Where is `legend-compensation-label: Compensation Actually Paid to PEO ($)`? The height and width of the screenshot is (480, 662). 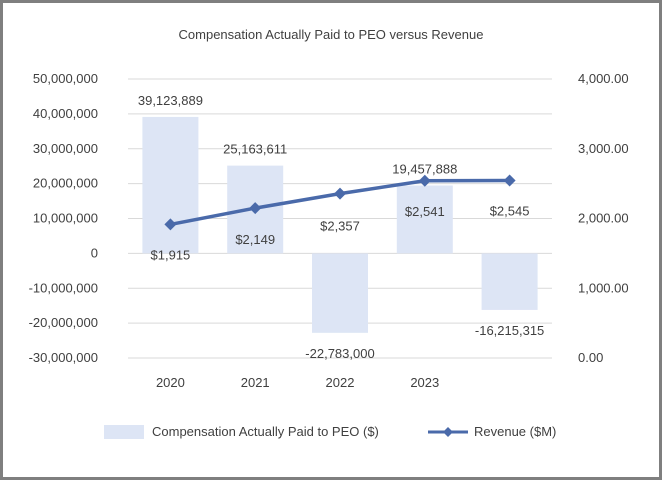
legend-compensation-label: Compensation Actually Paid to PEO ($) is located at coordinates (265, 431).